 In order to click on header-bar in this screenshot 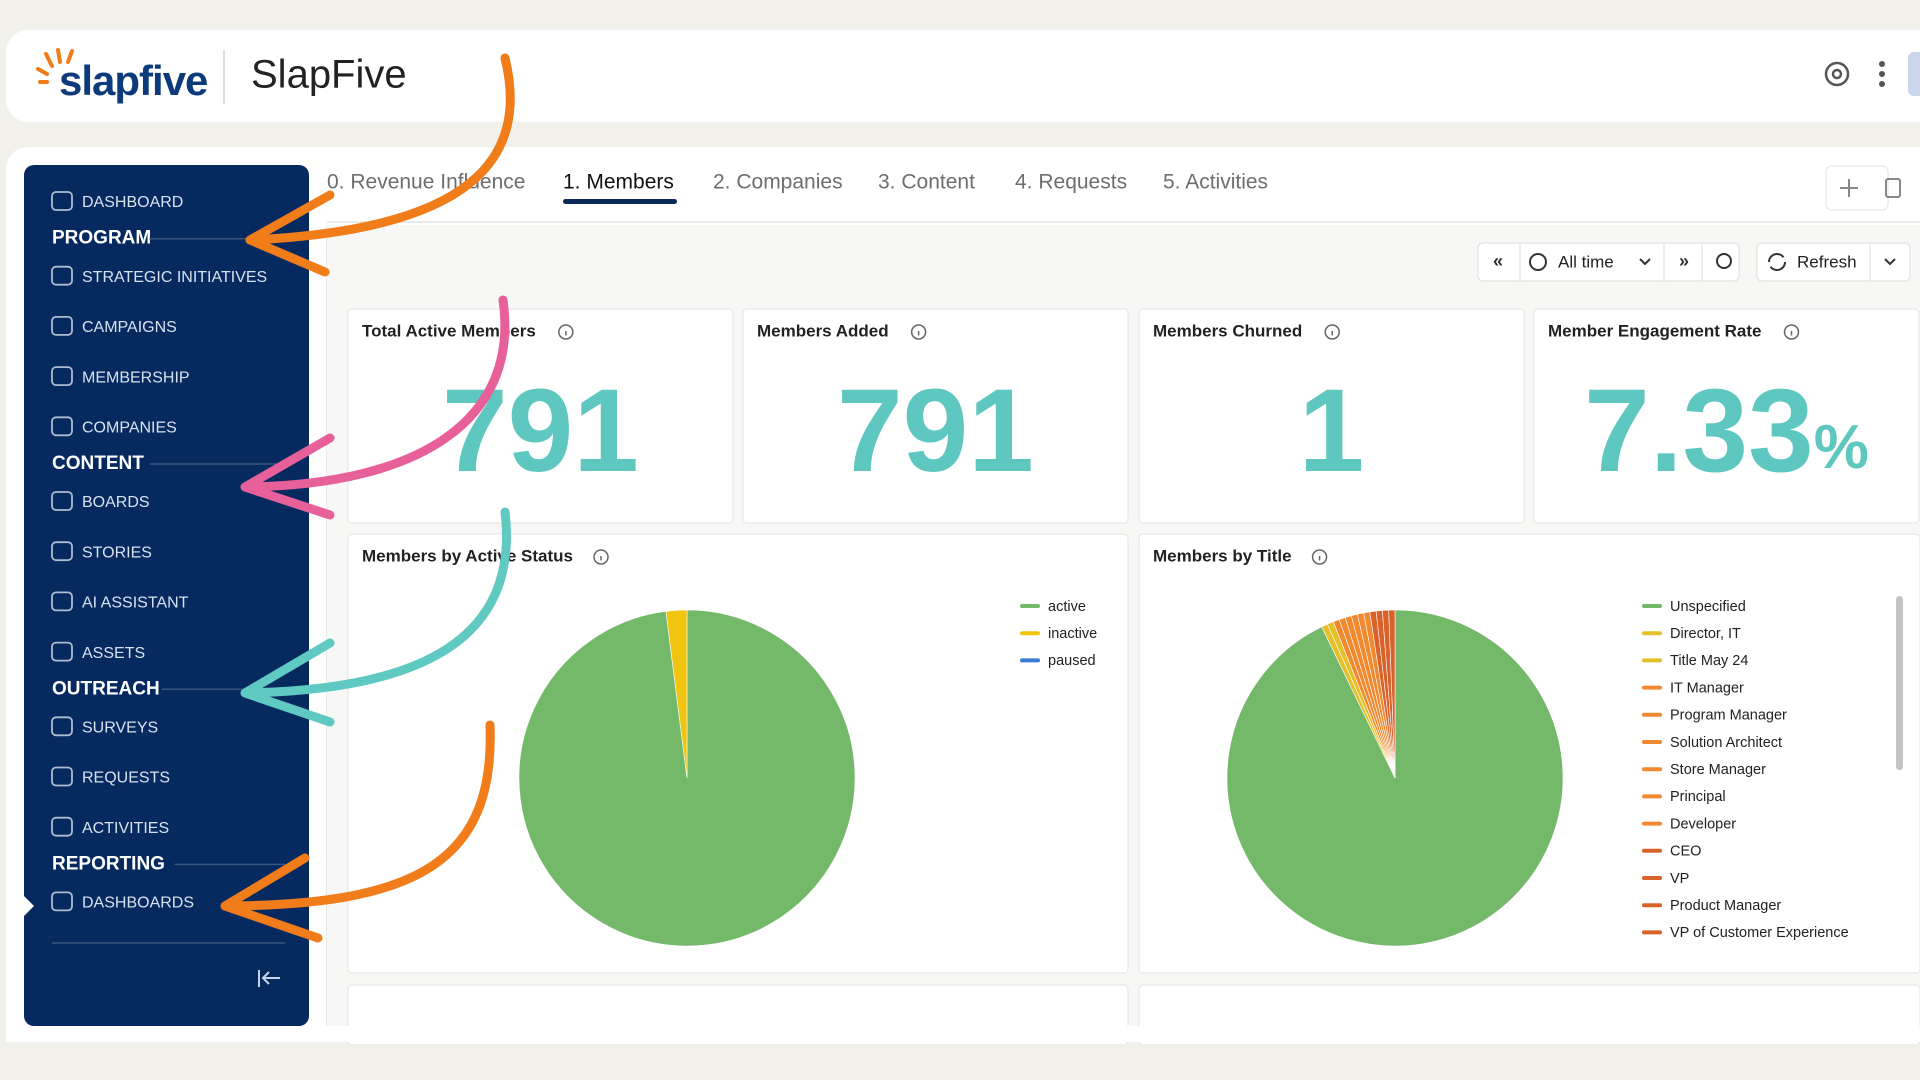, I will do `click(963, 76)`.